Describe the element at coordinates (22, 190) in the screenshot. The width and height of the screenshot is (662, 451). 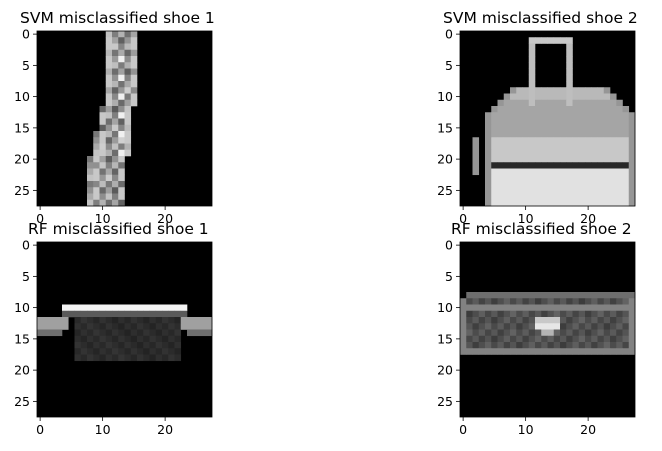
I see `y-tick-label: 25` at that location.